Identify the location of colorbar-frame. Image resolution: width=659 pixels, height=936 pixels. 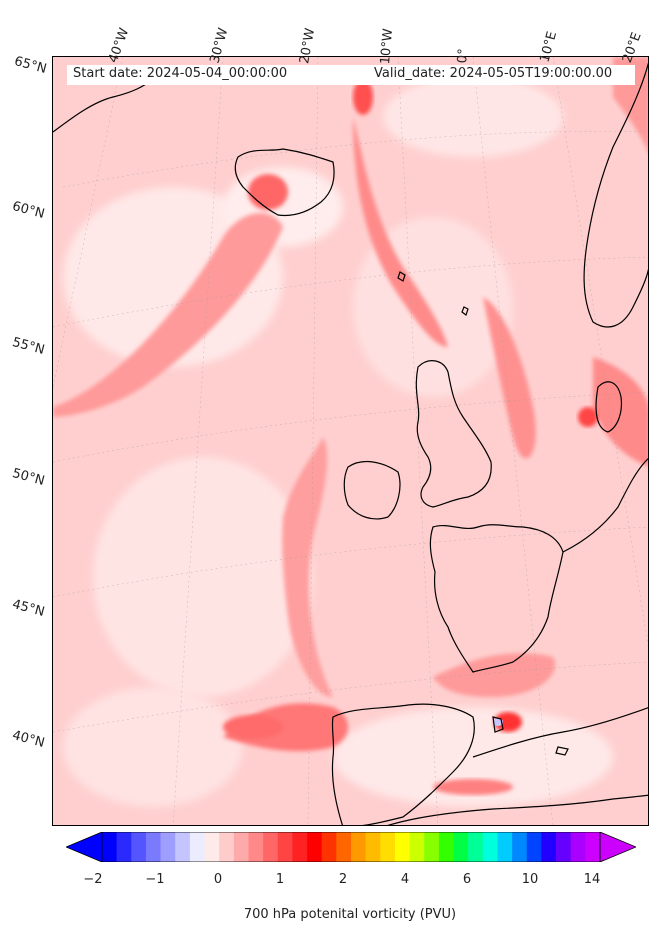
(351, 847).